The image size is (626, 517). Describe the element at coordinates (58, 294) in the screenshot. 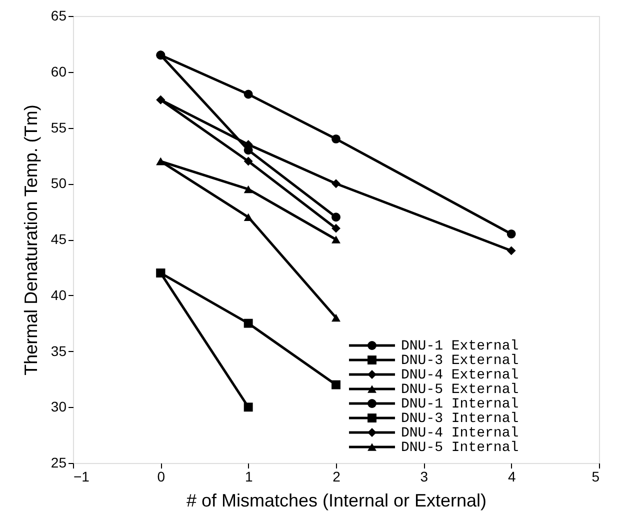

I see `y-tick-label: 40` at that location.